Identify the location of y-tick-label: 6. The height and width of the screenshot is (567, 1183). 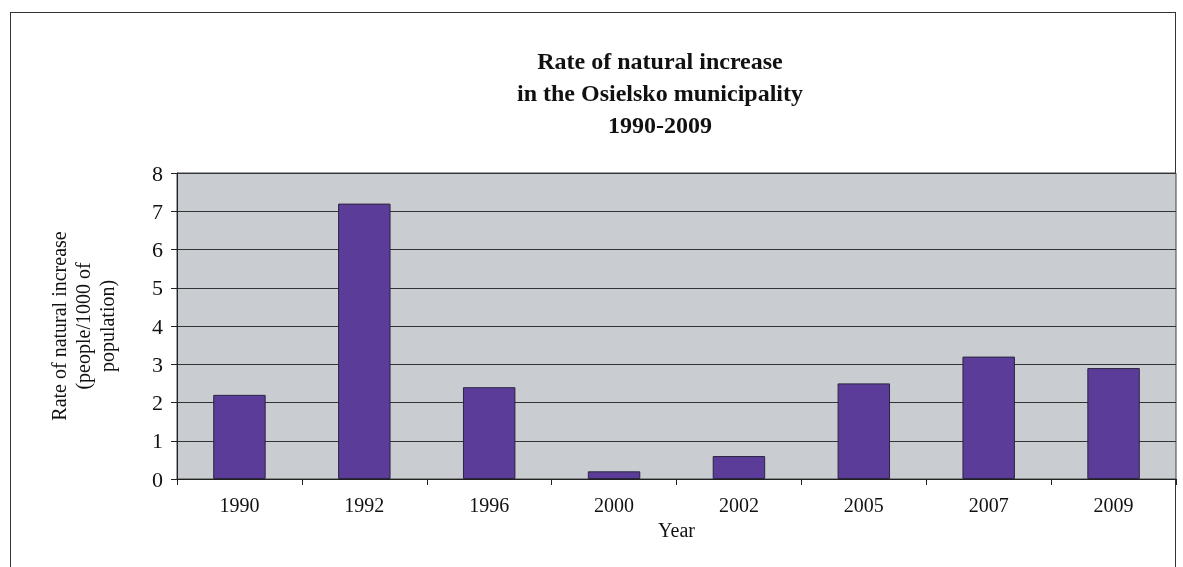
(157, 249).